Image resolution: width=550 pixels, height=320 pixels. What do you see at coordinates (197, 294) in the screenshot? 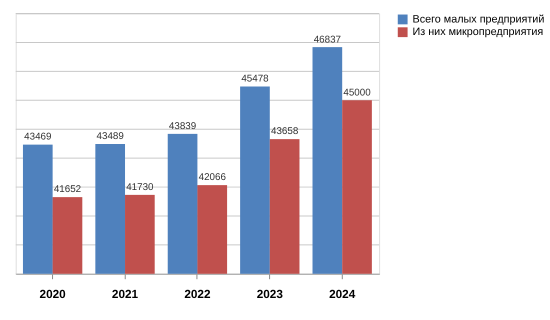
I see `x-tick-label: 2022` at bounding box center [197, 294].